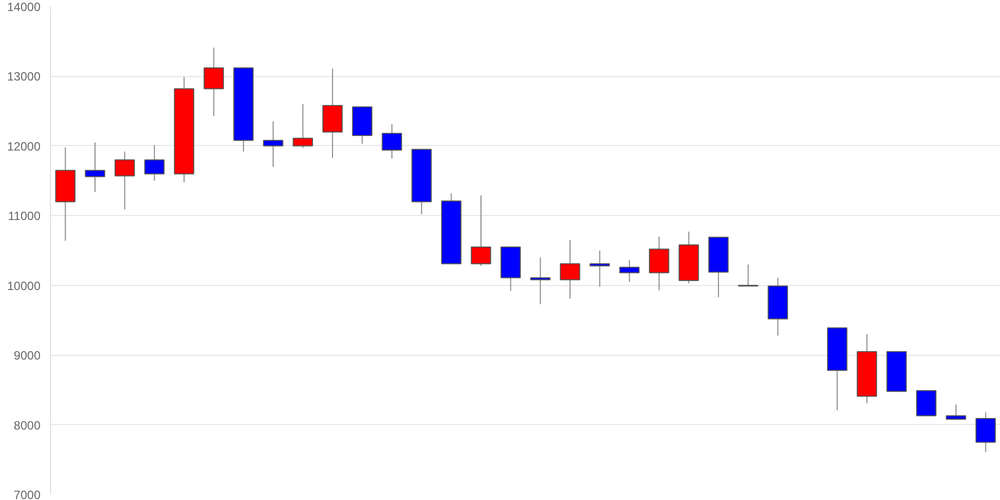  Describe the element at coordinates (24, 285) in the screenshot. I see `y-tick-label: 10000` at that location.